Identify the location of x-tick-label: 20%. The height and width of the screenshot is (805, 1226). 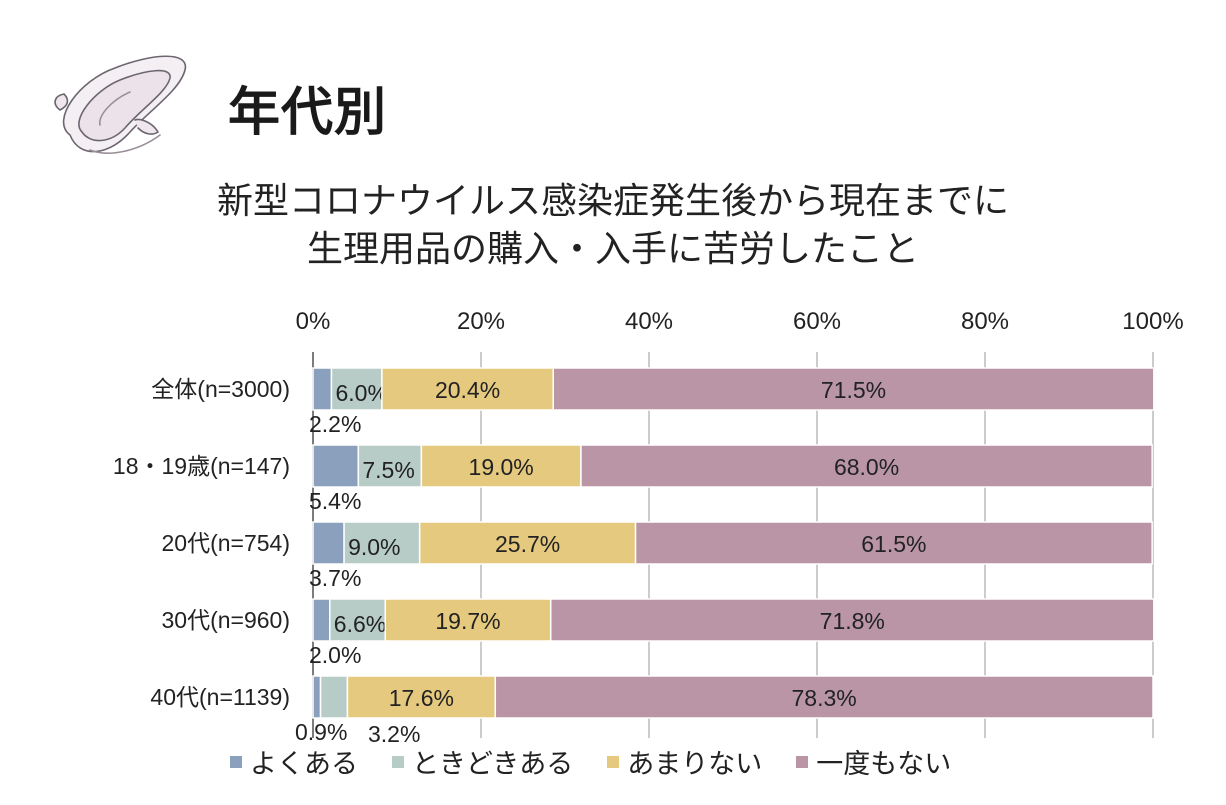
(481, 321).